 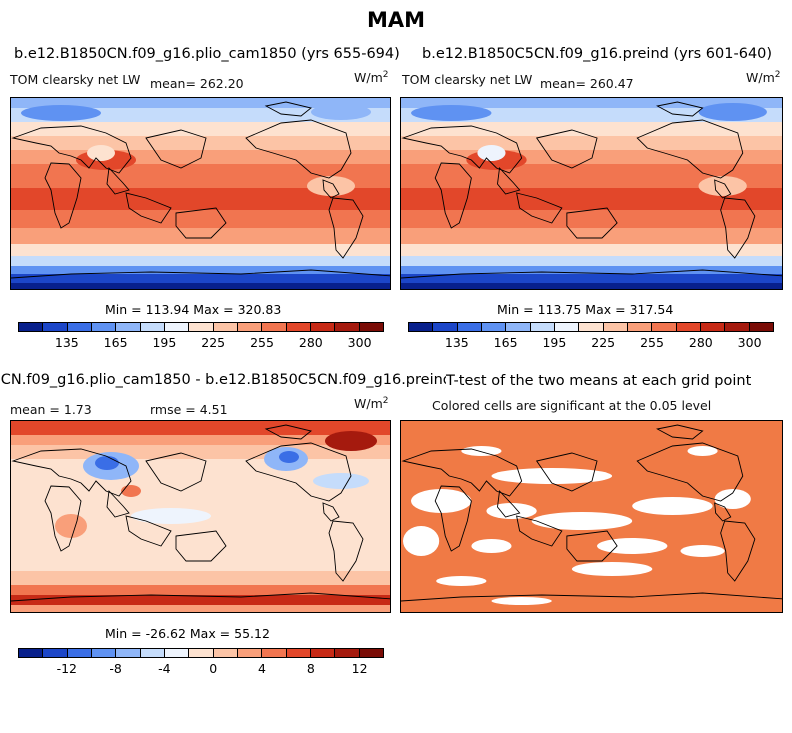 I want to click on panel3-colorbar-tick-label: -8, so click(x=115, y=668).